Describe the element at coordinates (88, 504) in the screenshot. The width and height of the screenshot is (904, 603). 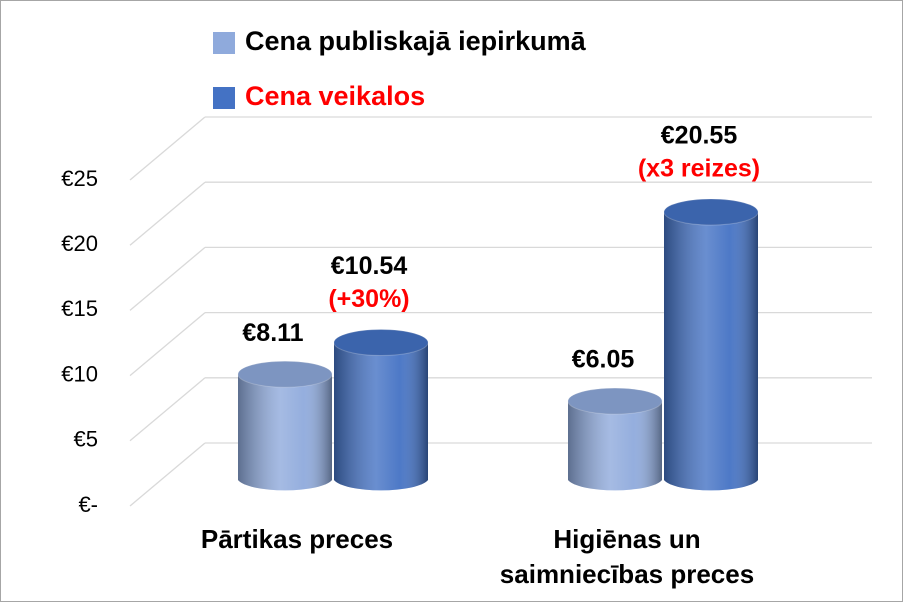
I see `y-tick-label: €-` at that location.